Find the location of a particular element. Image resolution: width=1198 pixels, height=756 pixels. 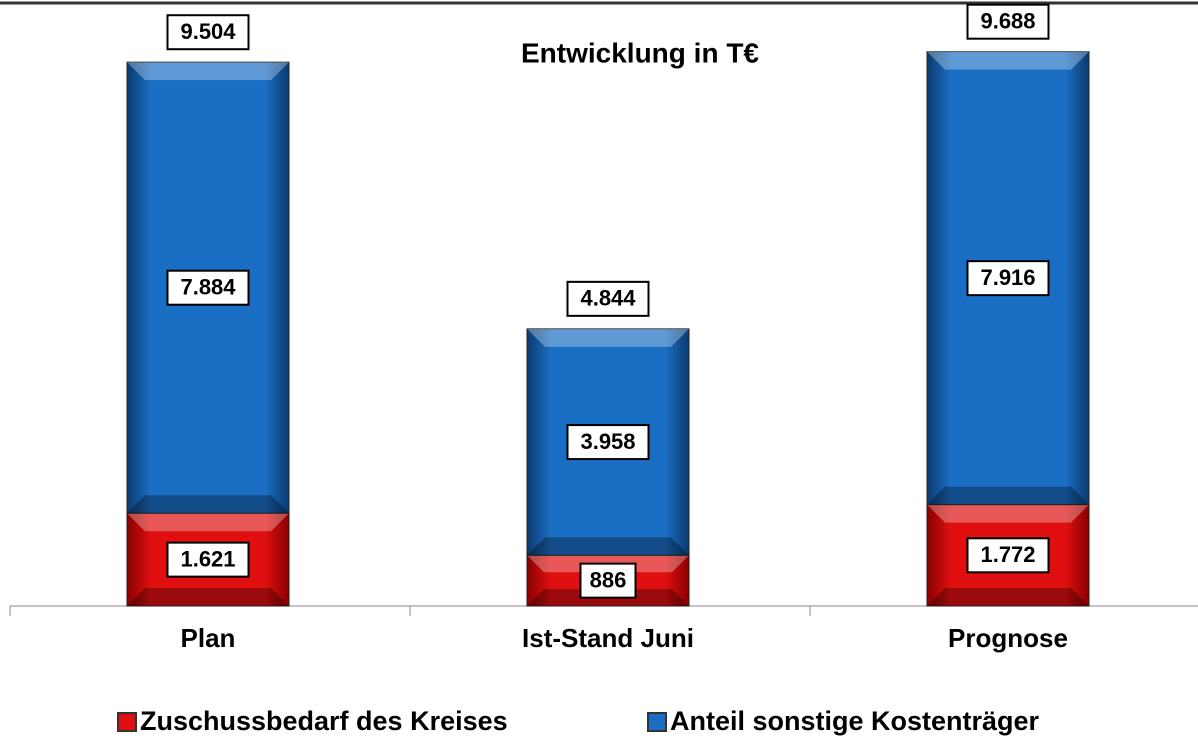

x-tick-label: Prognose is located at coordinates (1008, 638).